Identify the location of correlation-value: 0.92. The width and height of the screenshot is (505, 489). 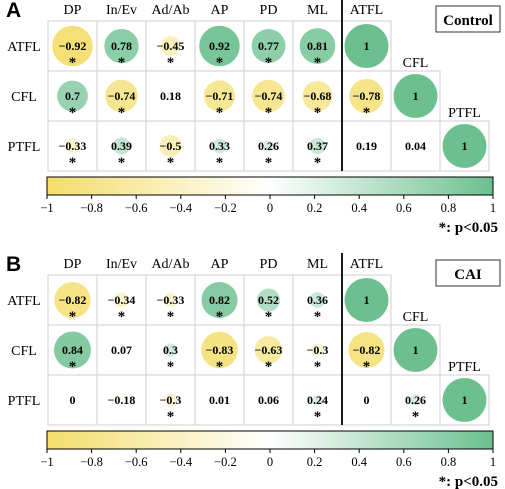
(219, 46).